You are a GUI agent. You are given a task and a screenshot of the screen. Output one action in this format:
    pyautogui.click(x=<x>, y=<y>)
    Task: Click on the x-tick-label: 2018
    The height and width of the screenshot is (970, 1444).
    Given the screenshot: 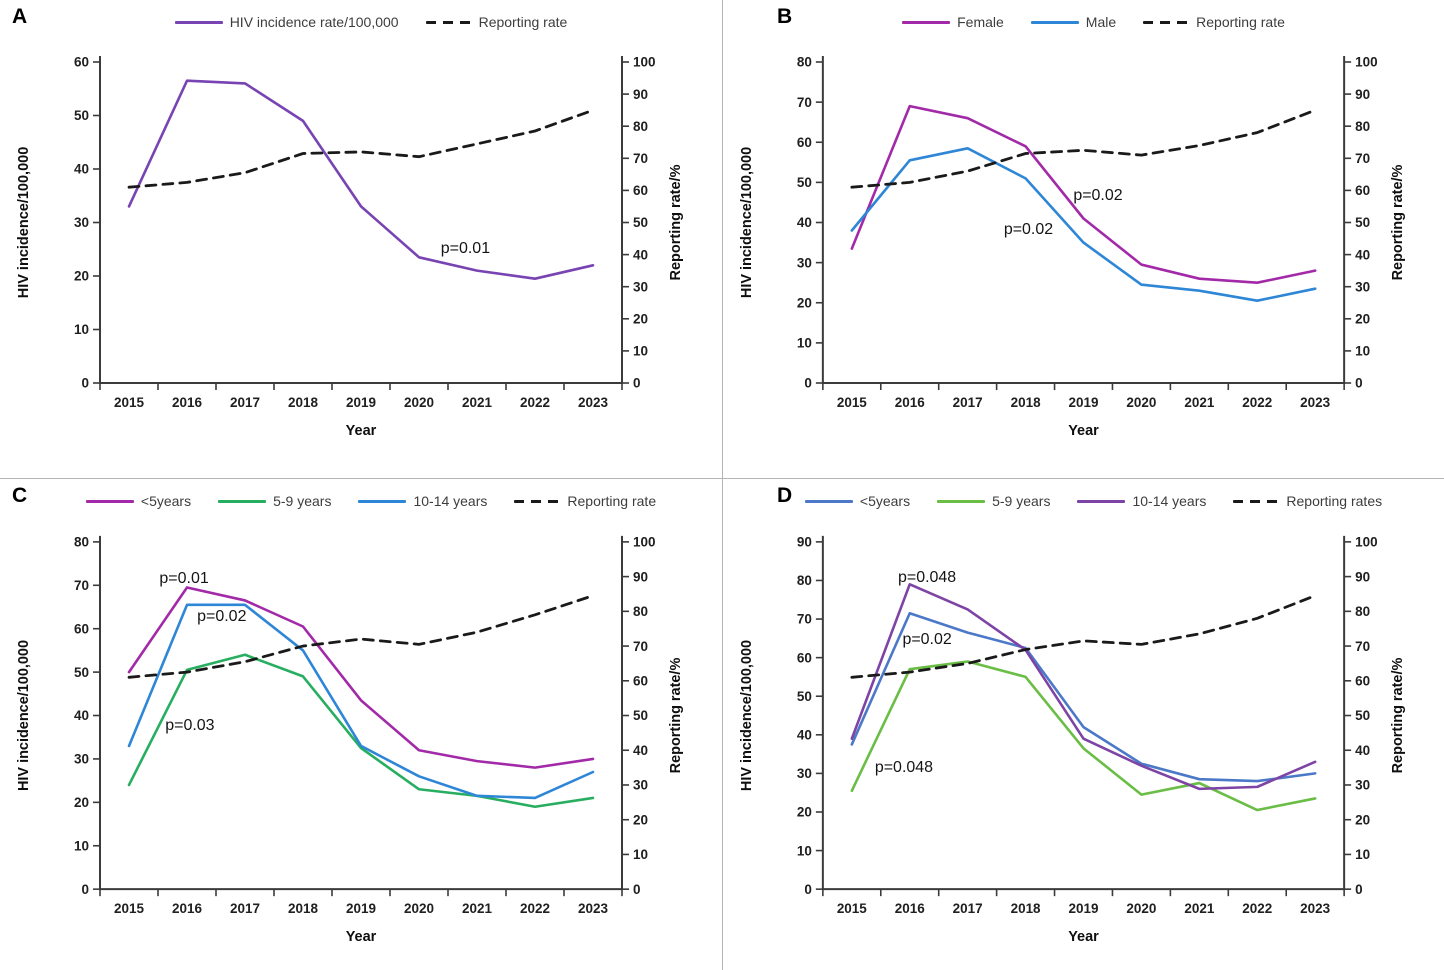 What is the action you would take?
    pyautogui.click(x=303, y=908)
    